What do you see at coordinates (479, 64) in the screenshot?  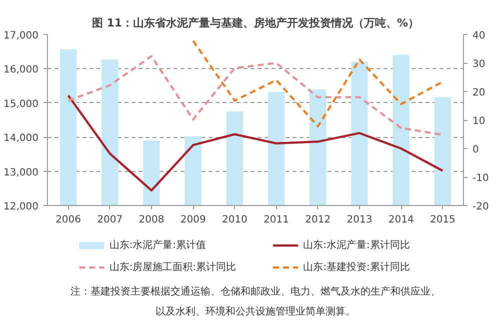 I see `y2-tick-label: 30` at bounding box center [479, 64].